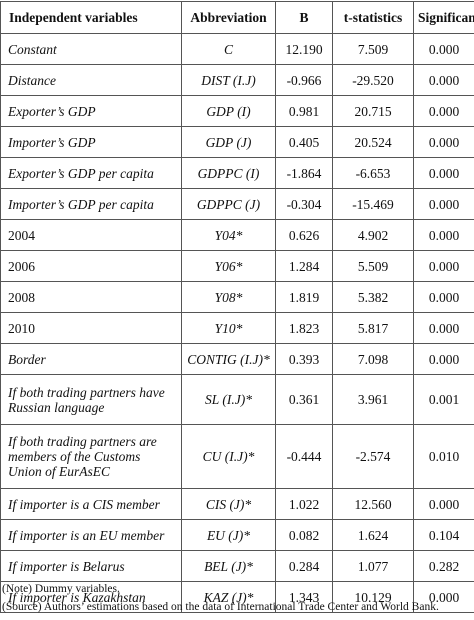 Image resolution: width=474 pixels, height=620 pixels. What do you see at coordinates (228, 456) in the screenshot?
I see `abbreviation-cell: CU (I.J)*` at bounding box center [228, 456].